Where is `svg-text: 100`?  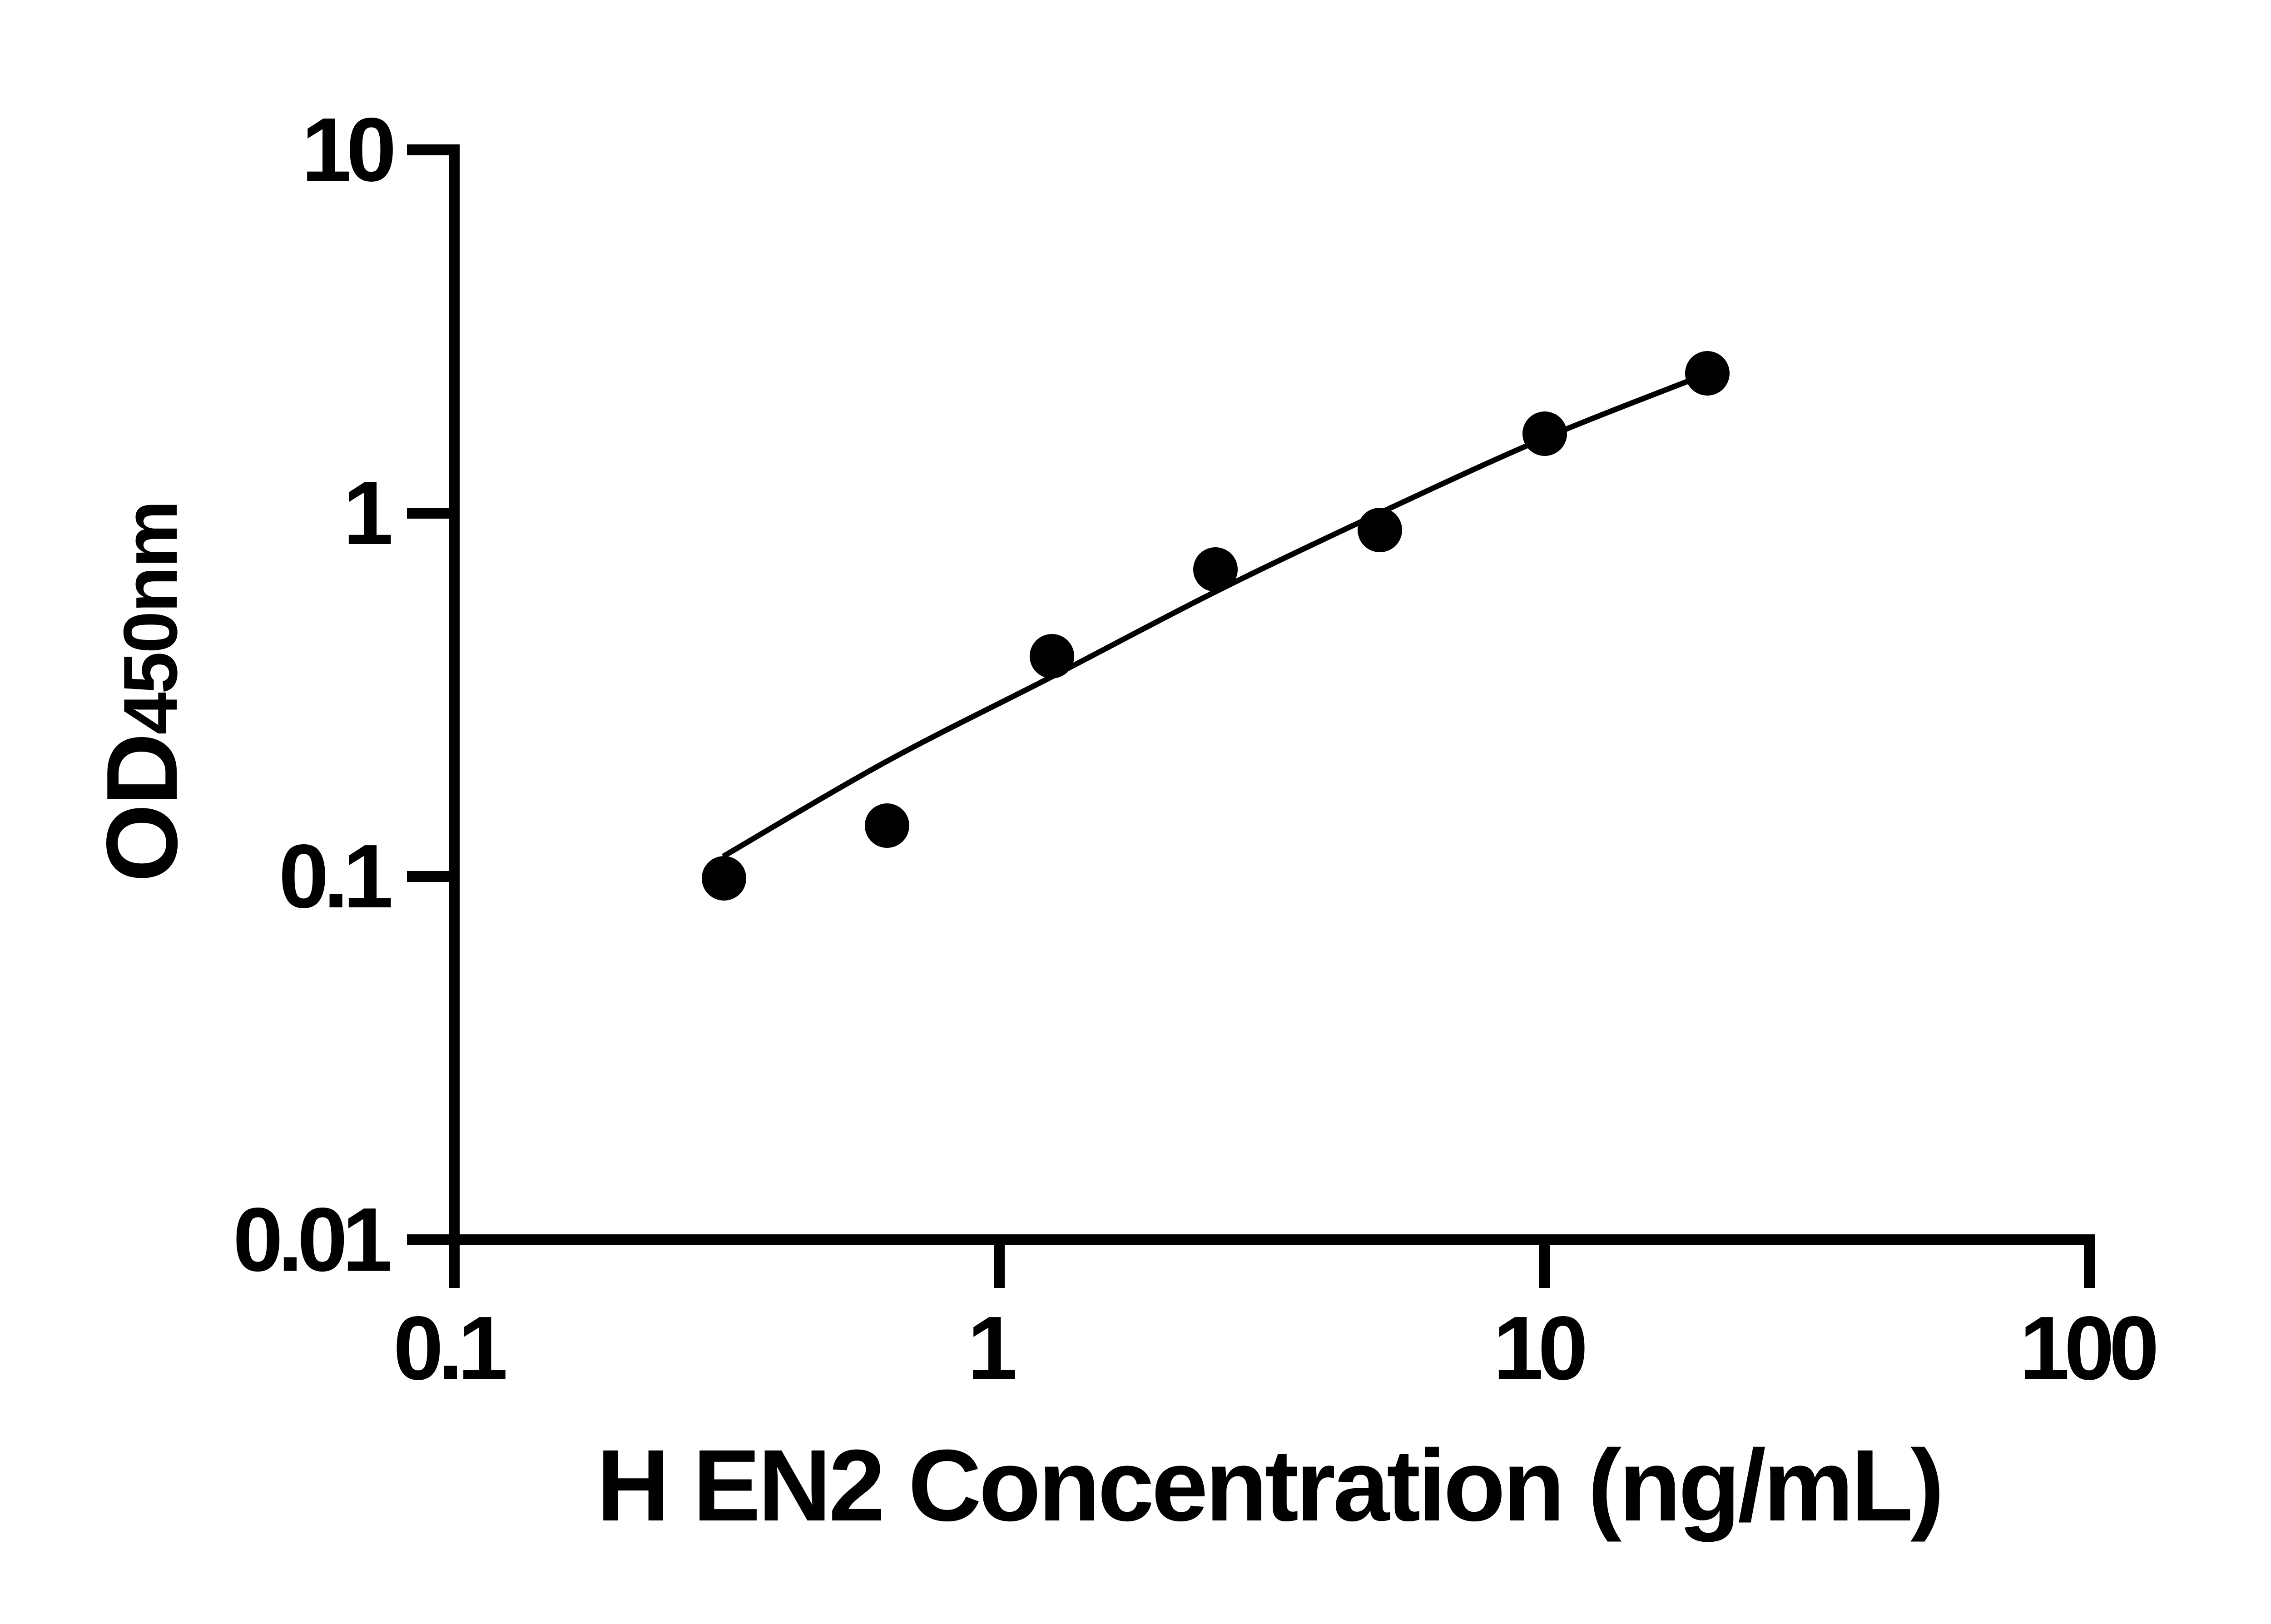
svg-text: 100 is located at coordinates (2087, 1348).